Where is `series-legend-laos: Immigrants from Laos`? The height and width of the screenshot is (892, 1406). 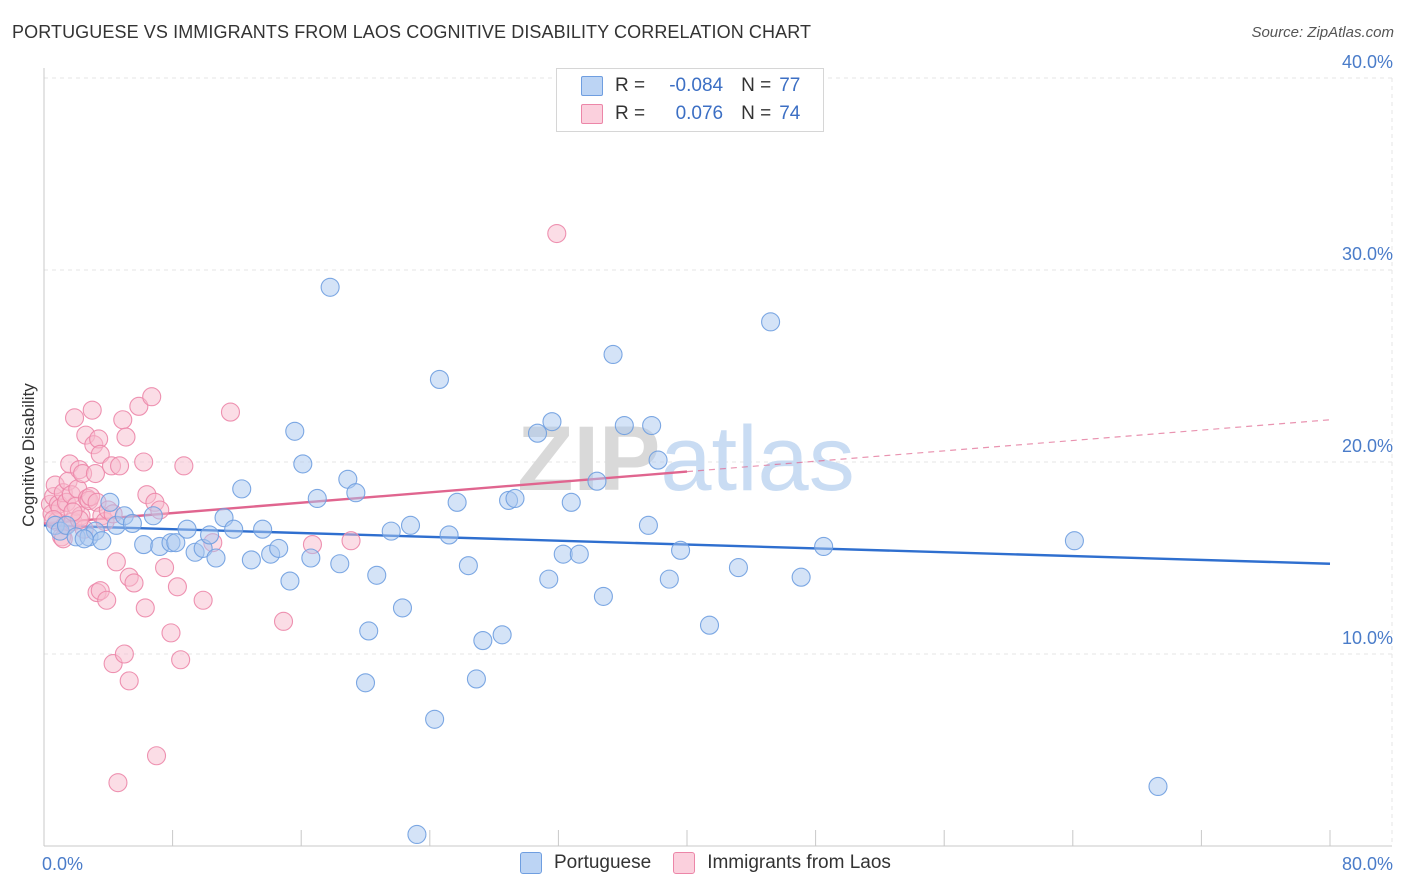
series-legend-laos: Immigrants from Laos is located at coordinates (782, 863).